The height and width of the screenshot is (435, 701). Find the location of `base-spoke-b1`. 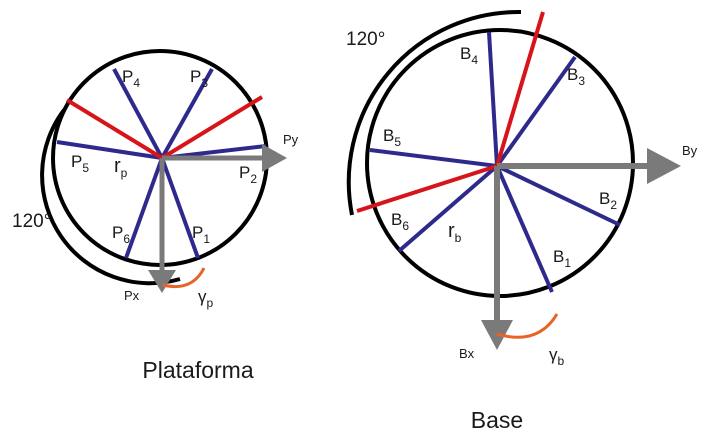

base-spoke-b1 is located at coordinates (524, 229).